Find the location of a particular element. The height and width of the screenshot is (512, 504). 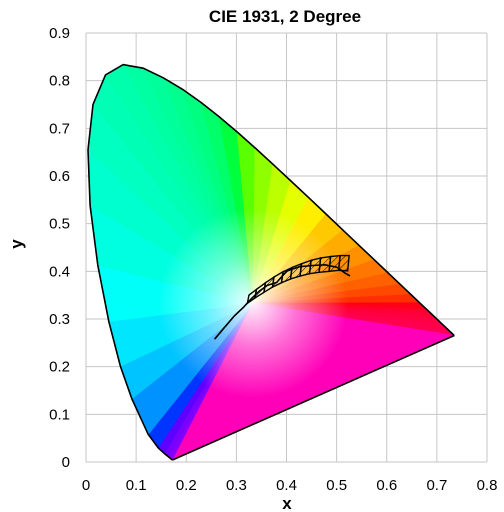

x-tick-label: 0 is located at coordinates (86, 485).